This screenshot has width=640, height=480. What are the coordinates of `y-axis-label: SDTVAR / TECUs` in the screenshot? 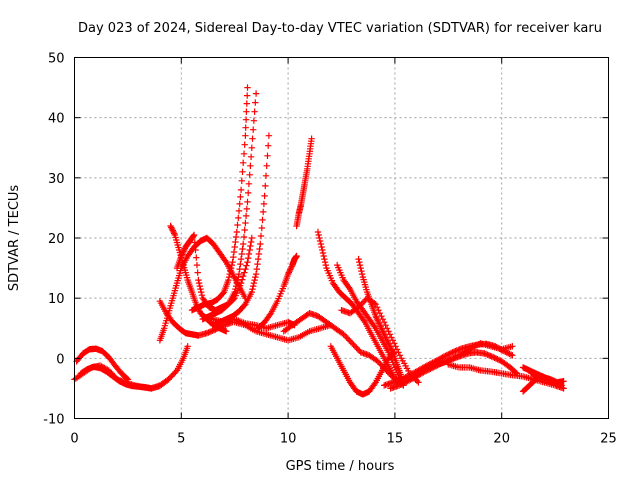 It's located at (14, 238).